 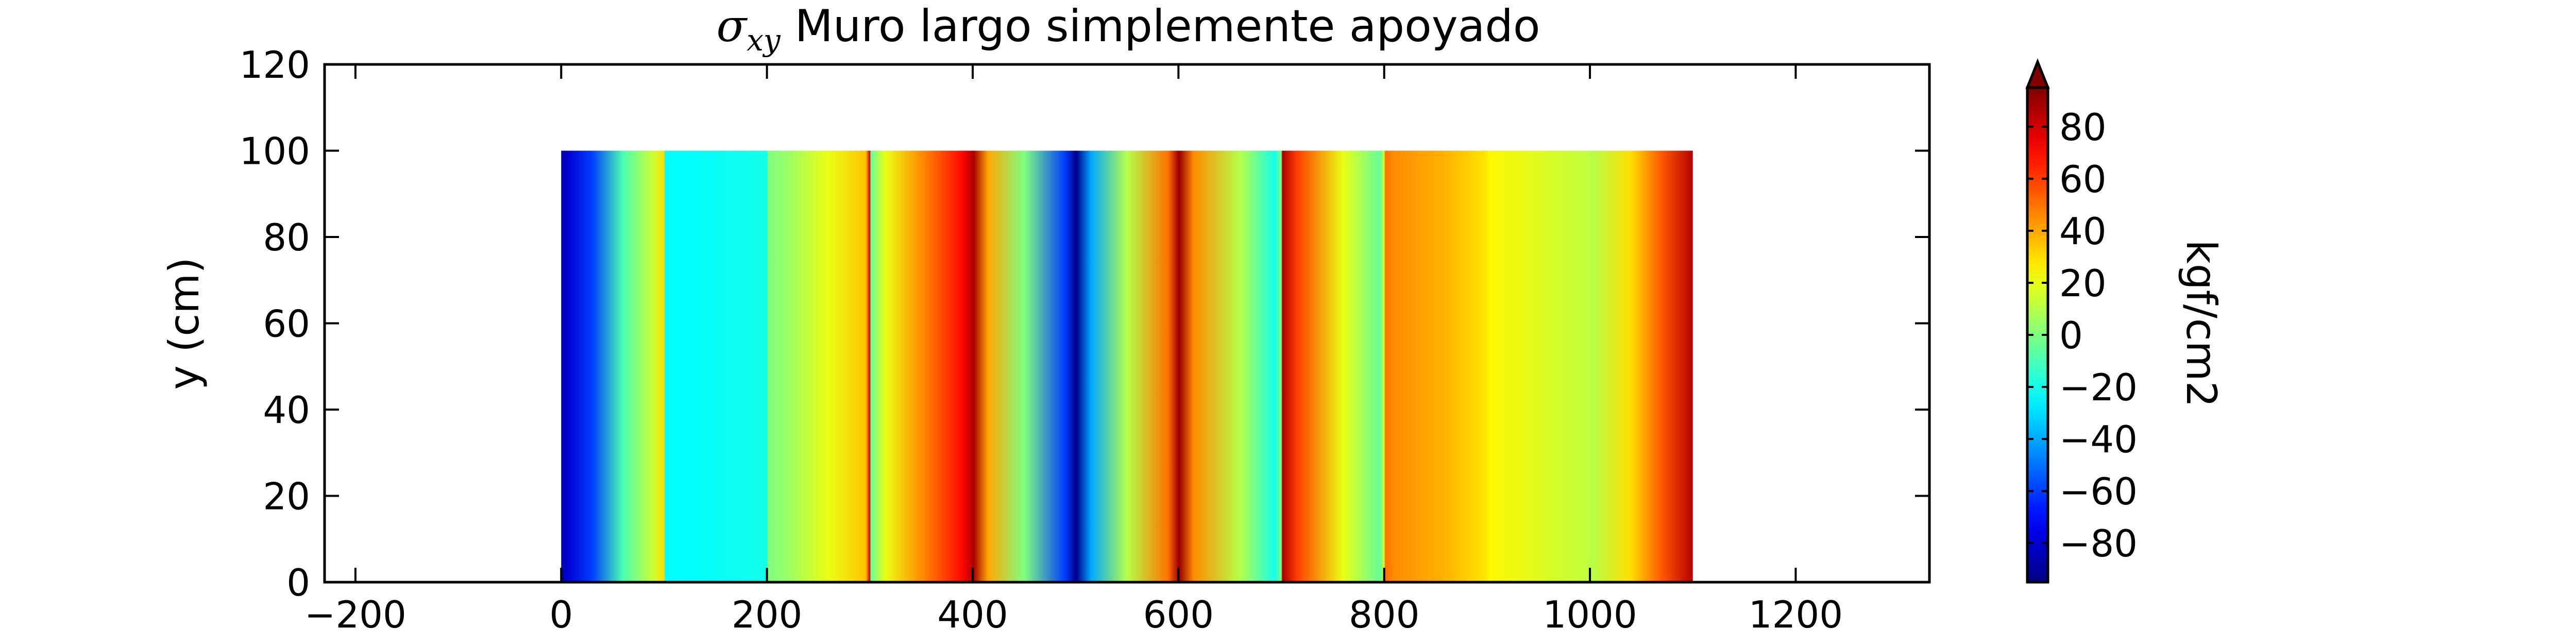 I want to click on colorbar-ticks: −80 −60 −40 −20 0 20 40 60 80, so click(x=2082, y=335).